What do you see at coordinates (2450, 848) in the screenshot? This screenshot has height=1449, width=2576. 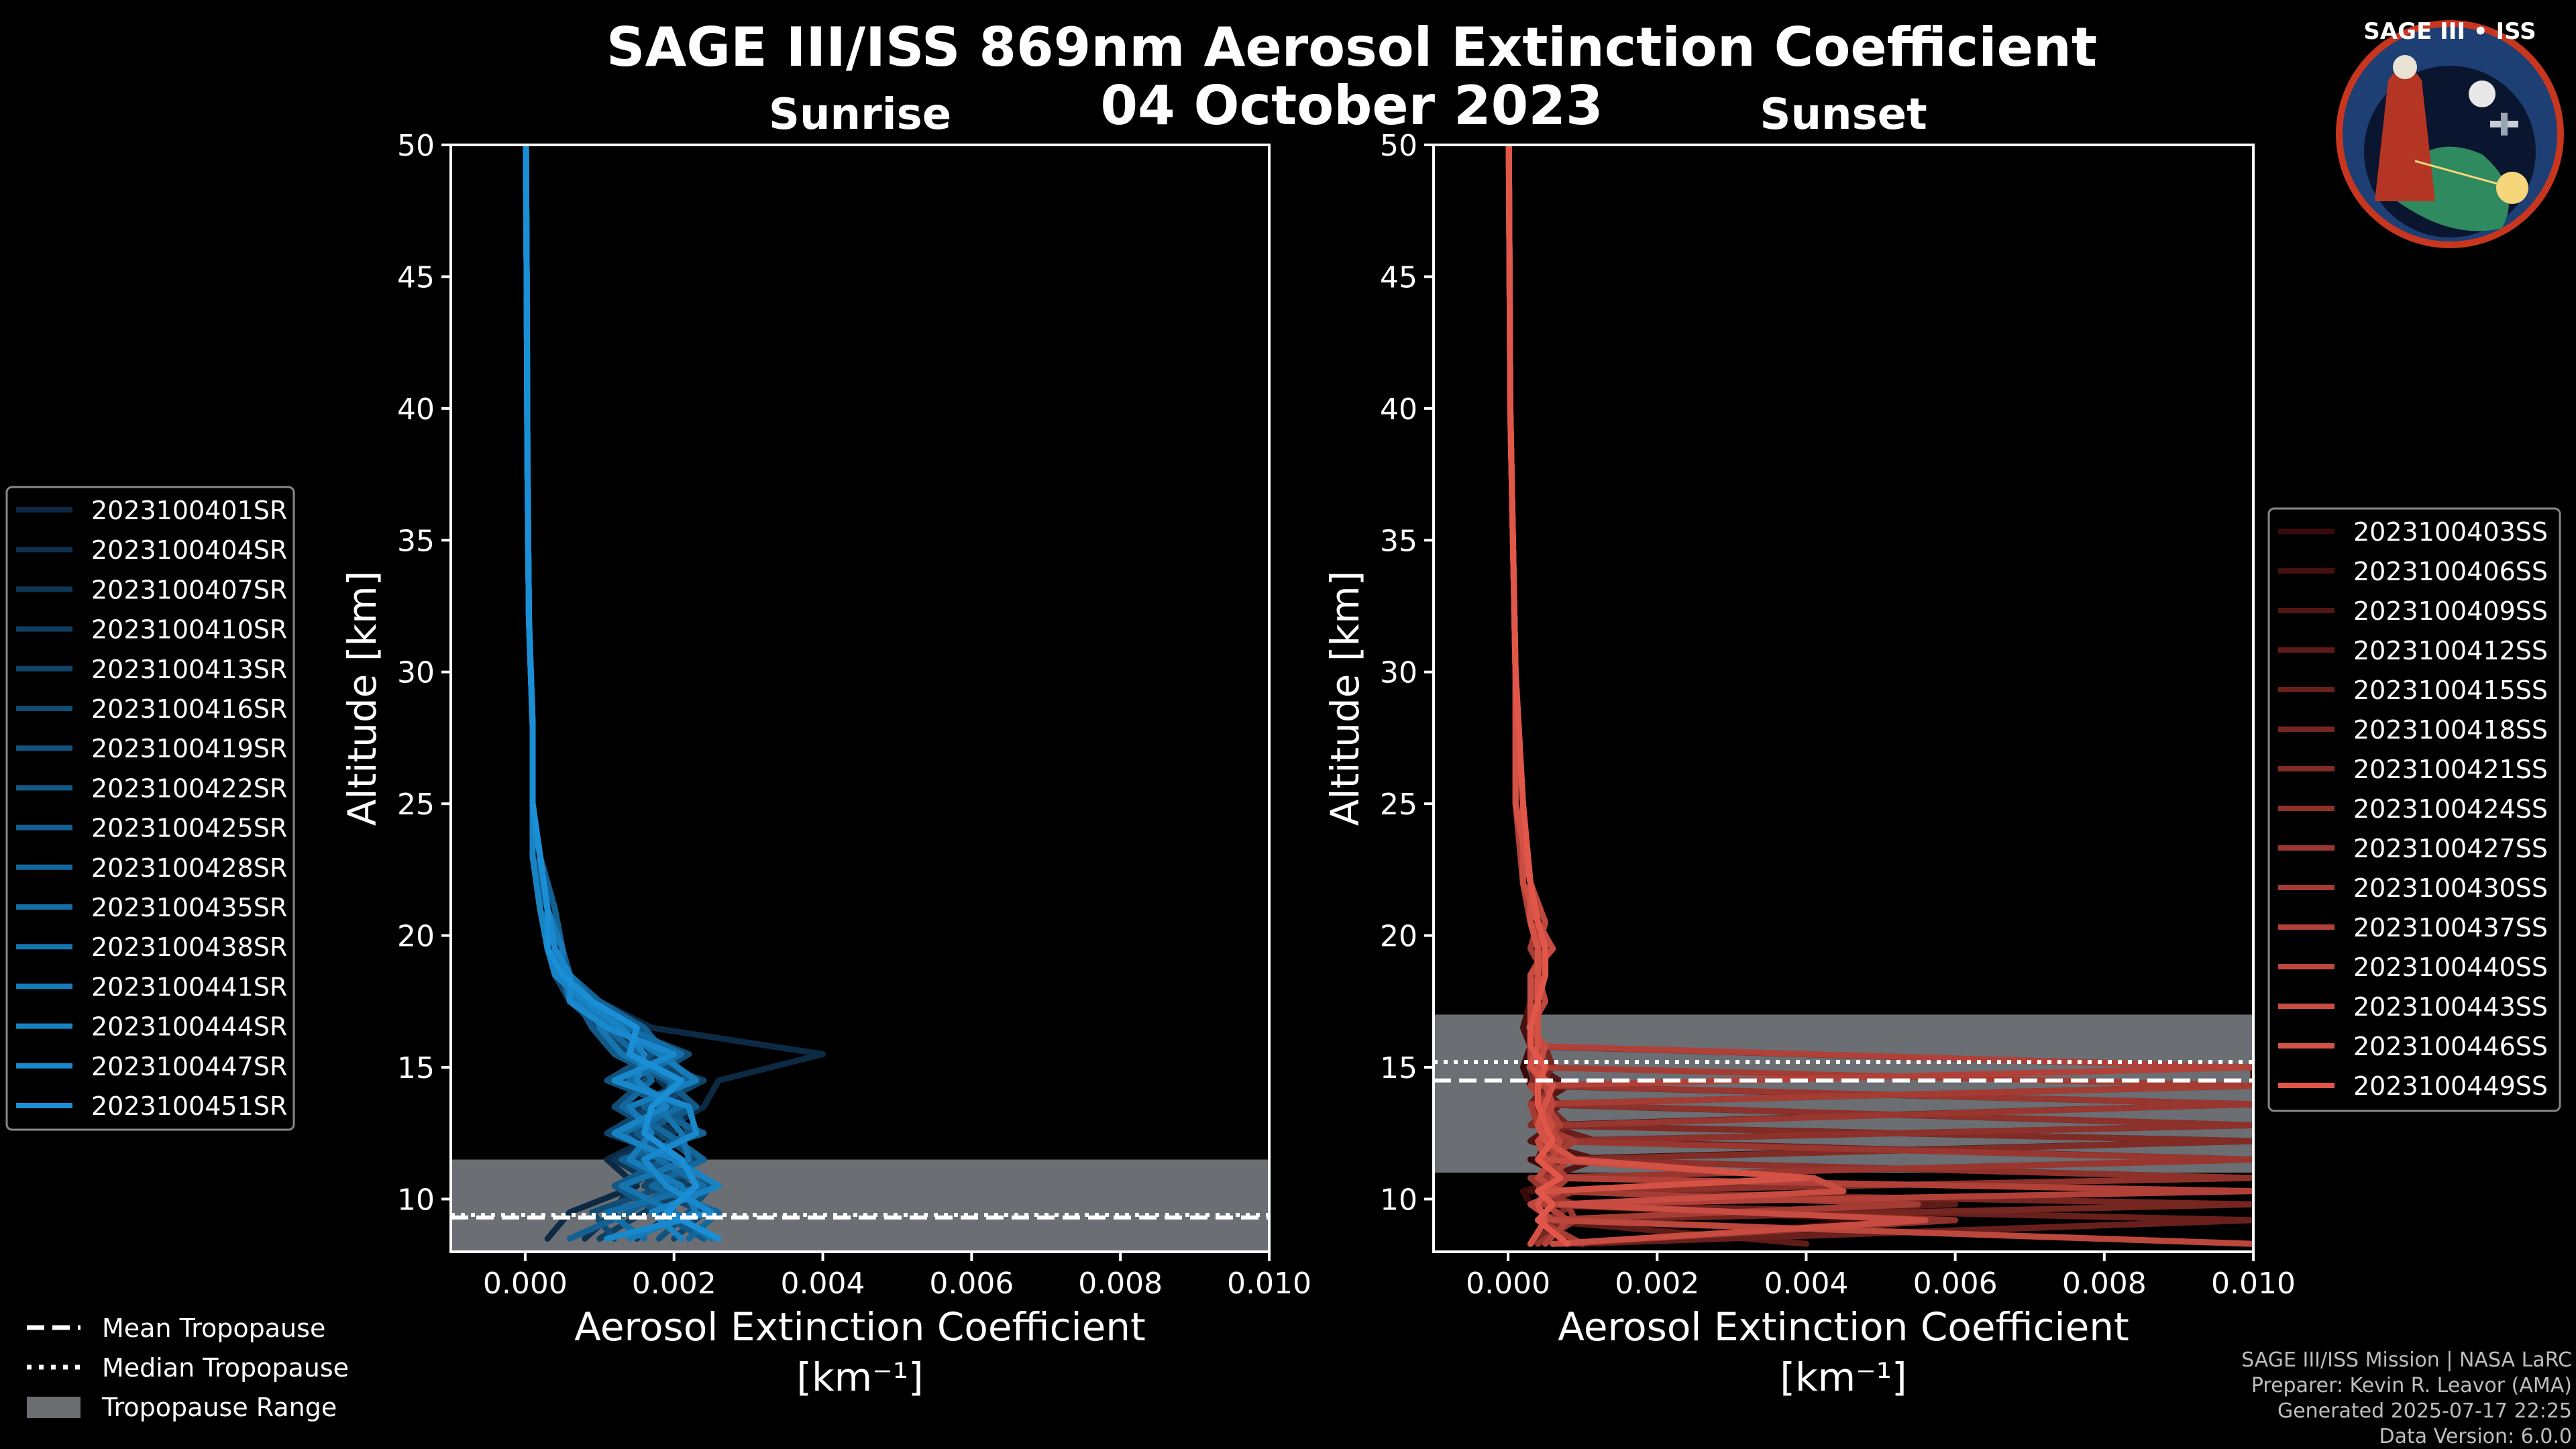 I see `ss-legend-label: 2023100427SS` at bounding box center [2450, 848].